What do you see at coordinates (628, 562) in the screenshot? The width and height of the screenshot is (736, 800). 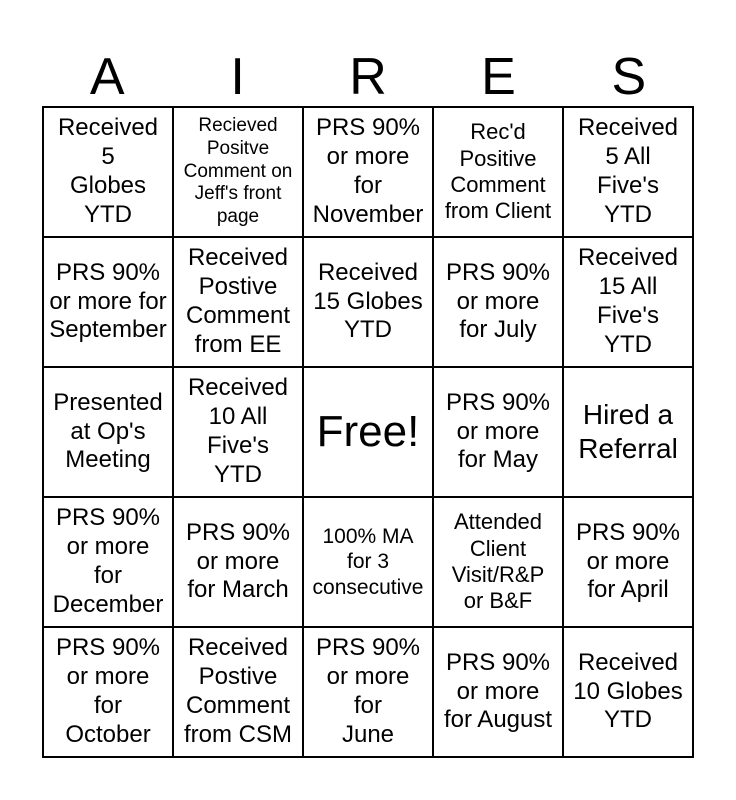 I see `bingo-cell-r4c5: PRS 90% or more for April` at bounding box center [628, 562].